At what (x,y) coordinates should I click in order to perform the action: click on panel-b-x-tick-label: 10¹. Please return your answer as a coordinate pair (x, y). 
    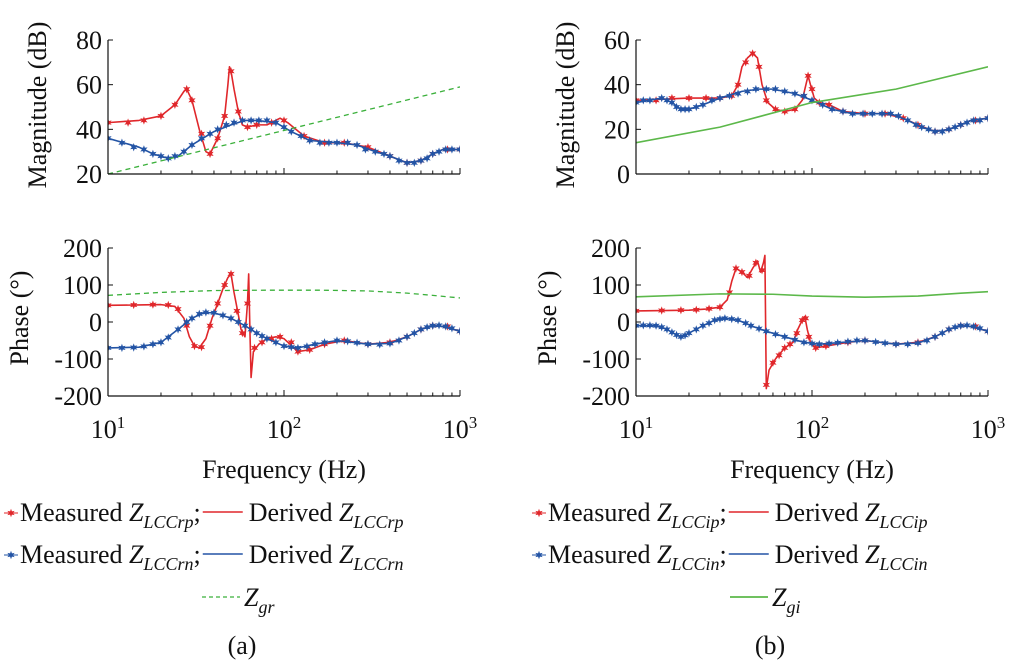
    Looking at the image, I should click on (636, 428).